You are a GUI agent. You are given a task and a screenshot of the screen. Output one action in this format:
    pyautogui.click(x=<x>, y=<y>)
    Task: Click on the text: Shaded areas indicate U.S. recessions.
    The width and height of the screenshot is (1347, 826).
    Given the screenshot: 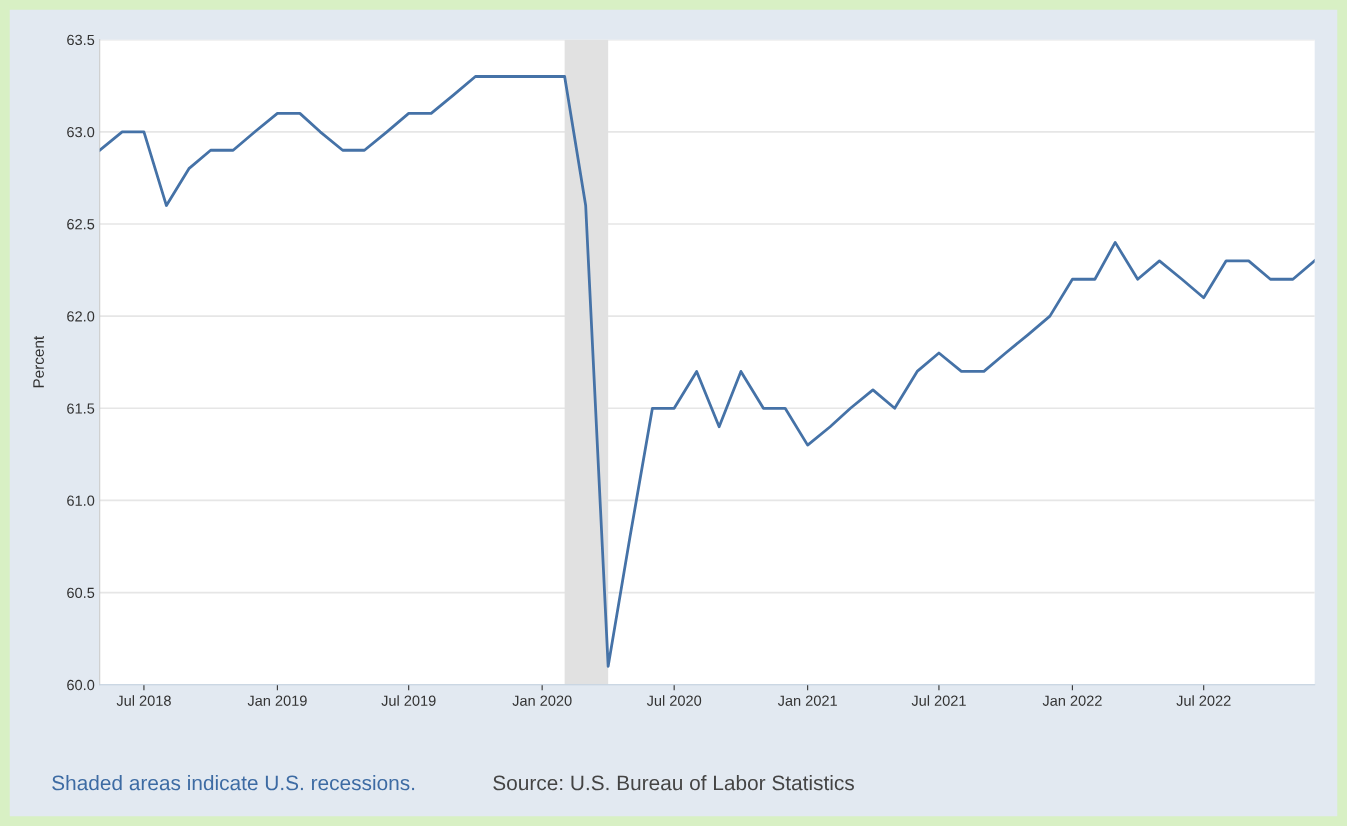 What is the action you would take?
    pyautogui.click(x=233, y=782)
    